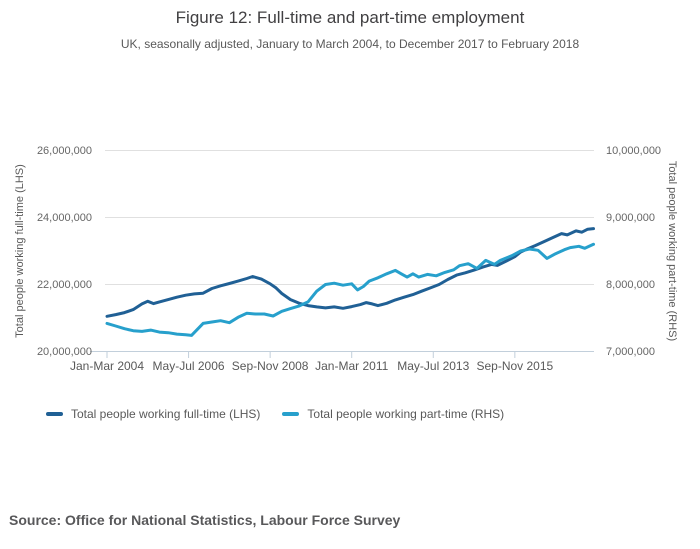 Image resolution: width=700 pixels, height=549 pixels. Describe the element at coordinates (630, 284) in the screenshot. I see `y-right-tick-label: 8,000,000` at that location.